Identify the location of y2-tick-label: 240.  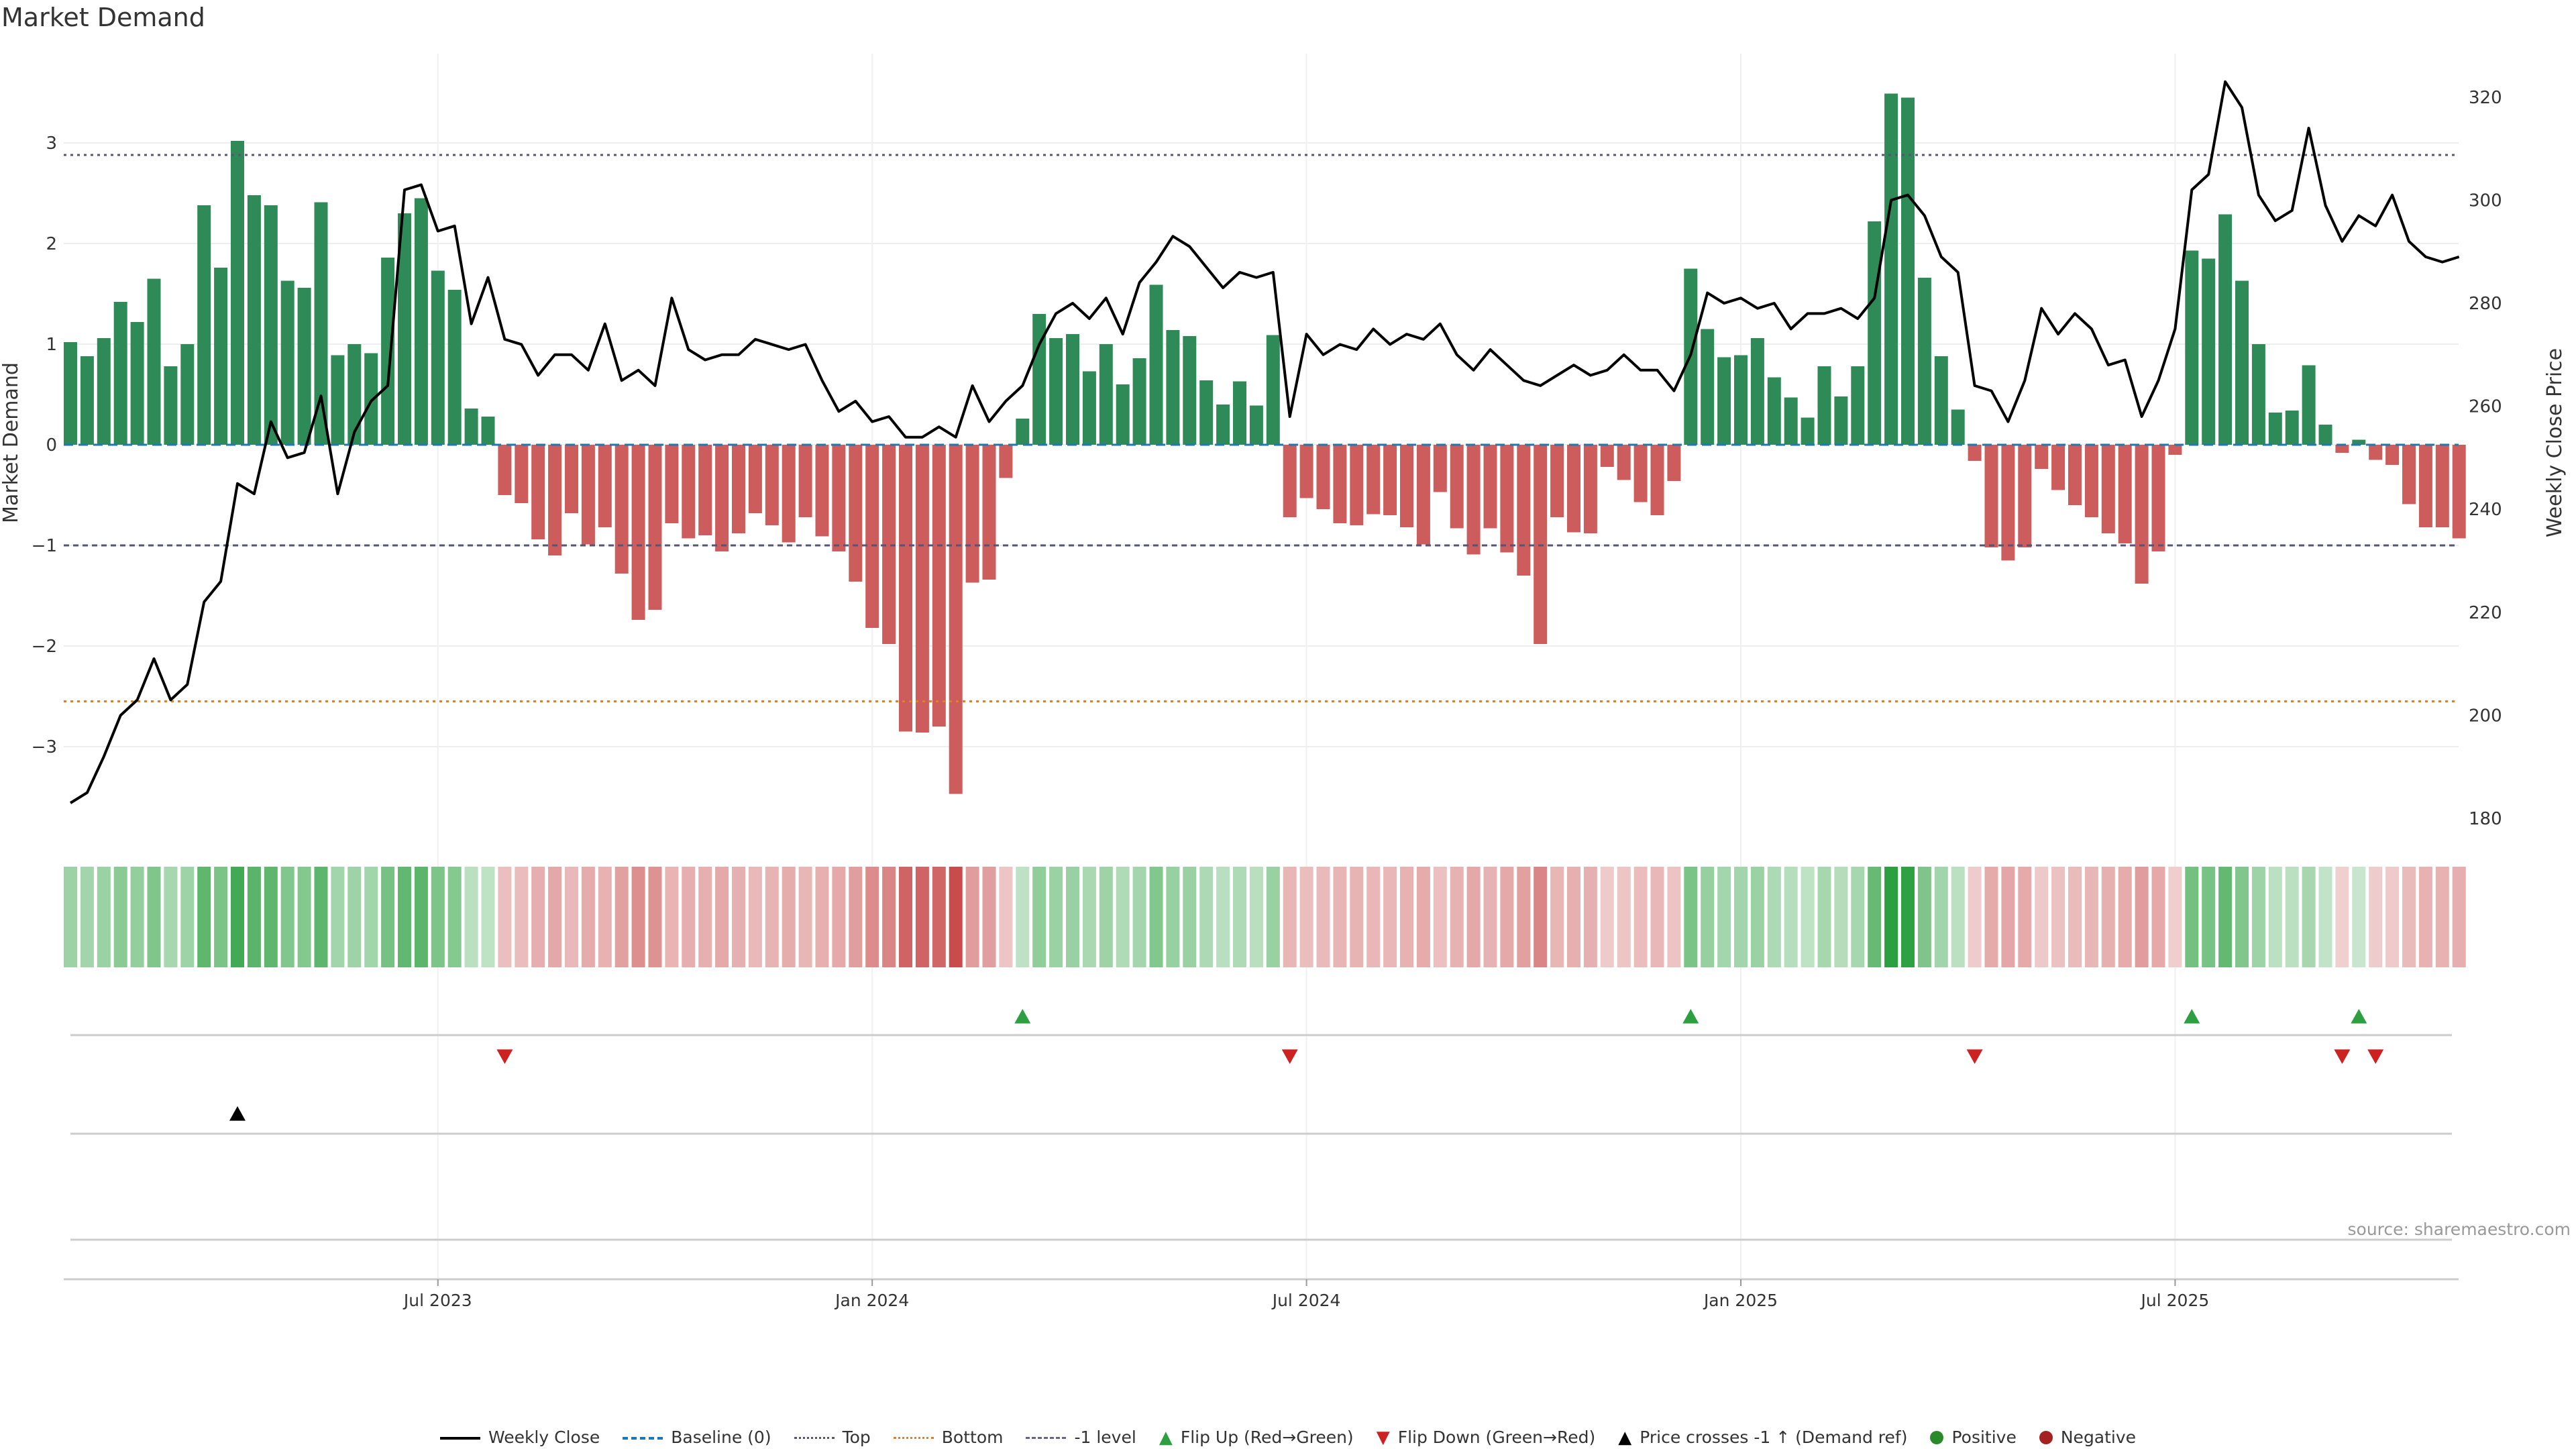
(2485, 510).